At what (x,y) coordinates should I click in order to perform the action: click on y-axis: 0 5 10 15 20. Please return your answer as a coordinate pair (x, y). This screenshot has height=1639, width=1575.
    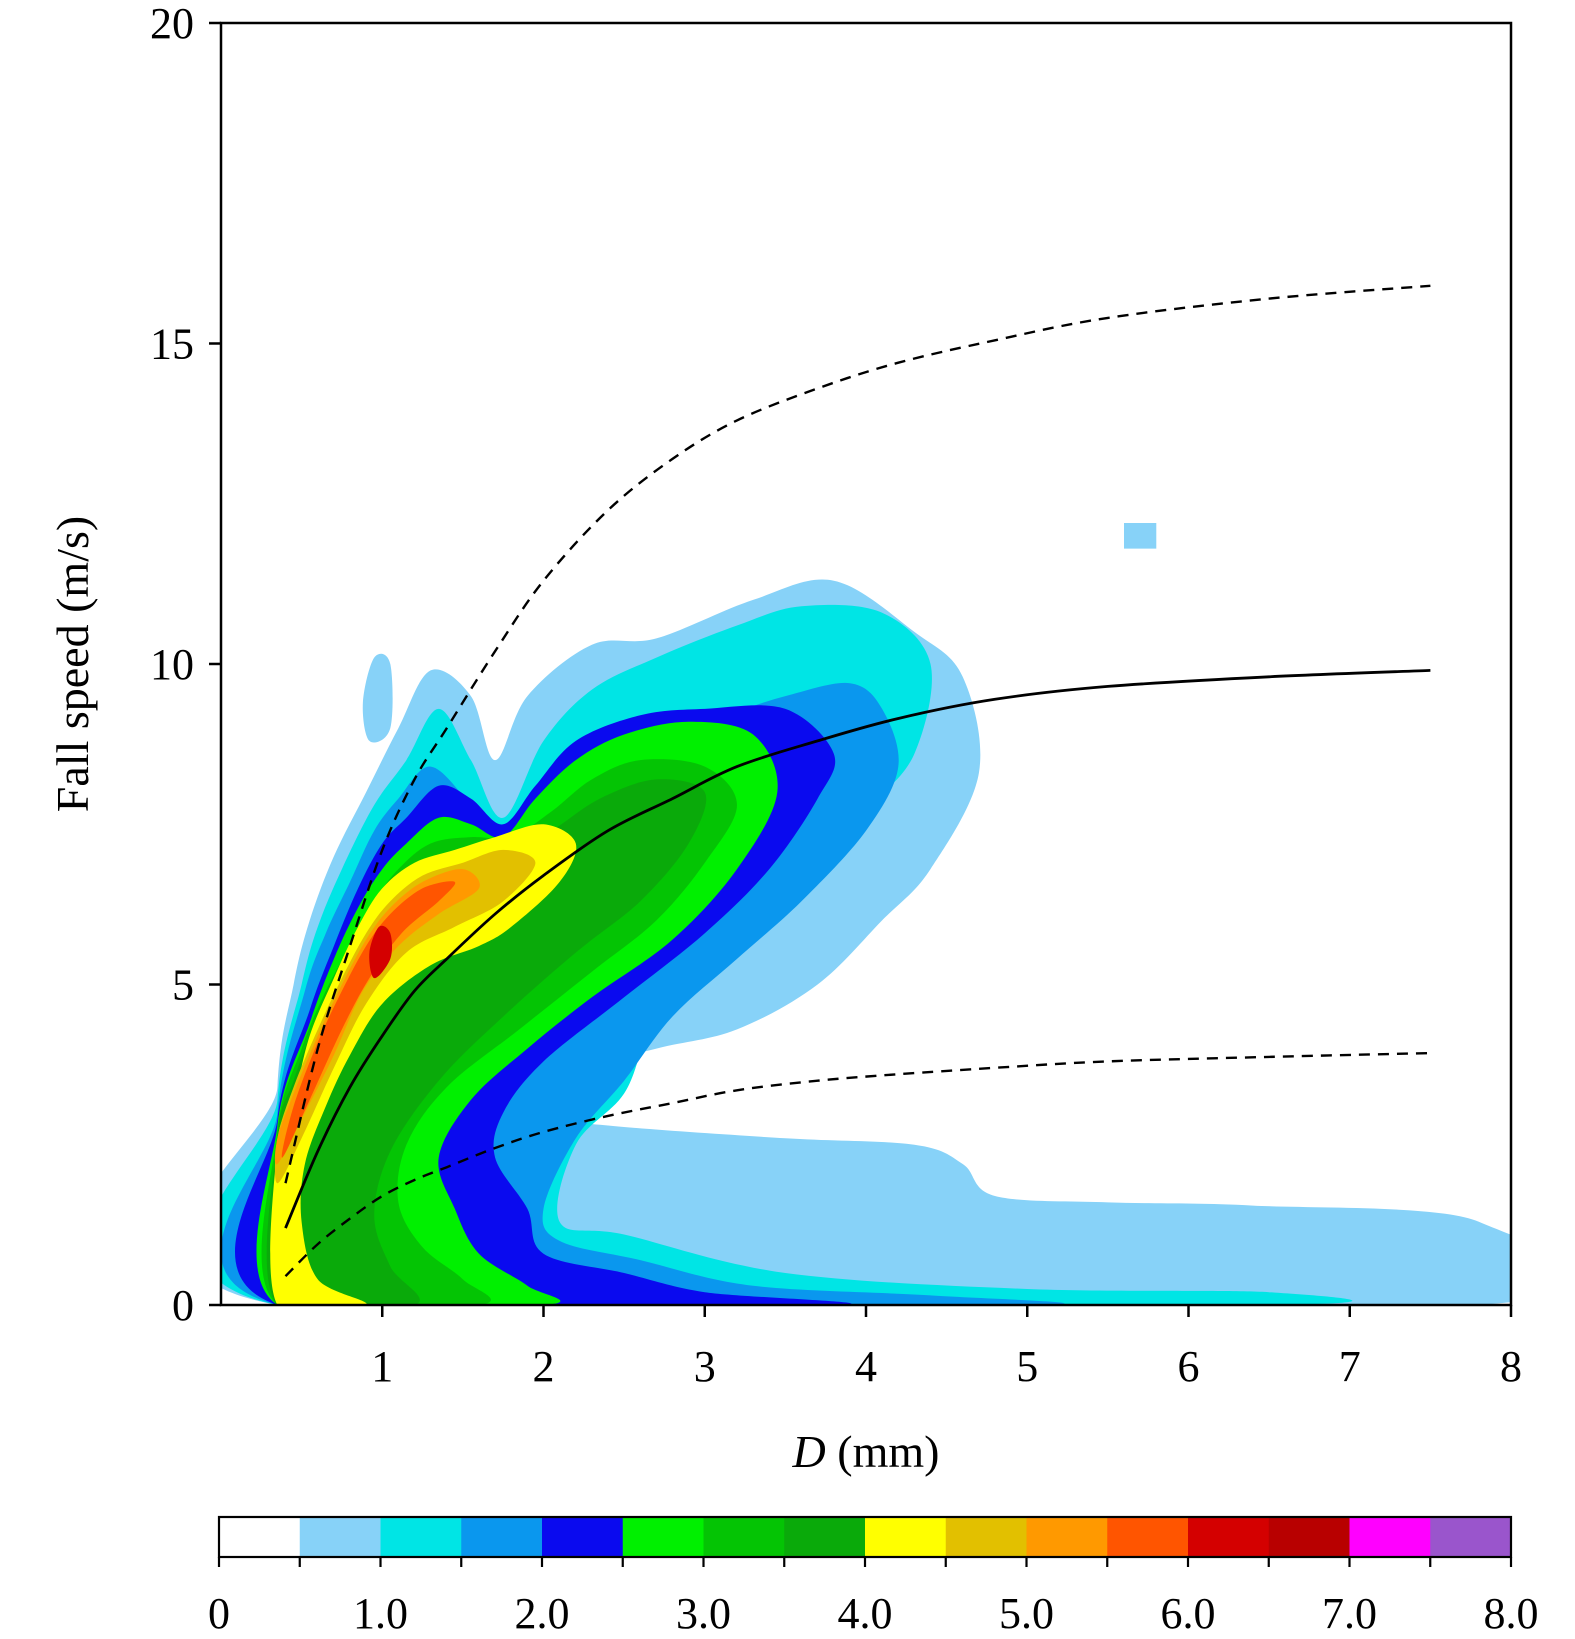
    Looking at the image, I should click on (185, 665).